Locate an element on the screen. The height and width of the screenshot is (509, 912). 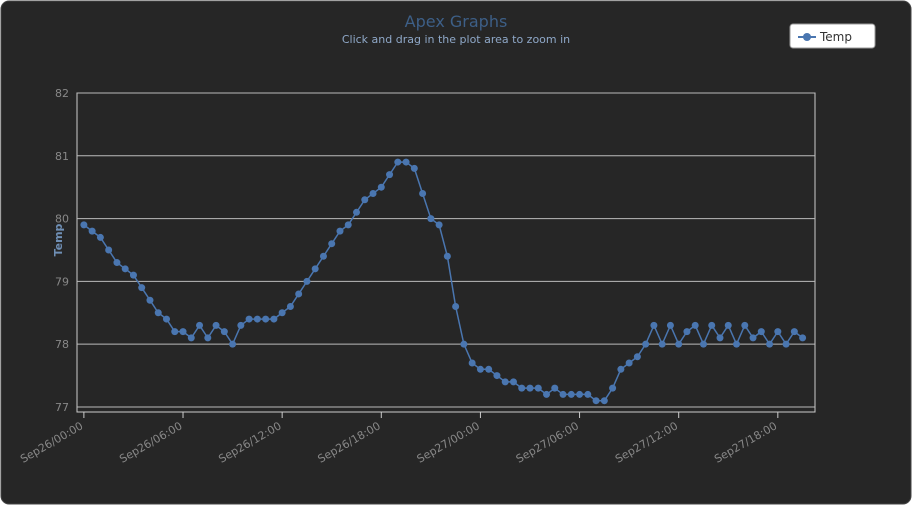
y-tick-label: 78 is located at coordinates (62, 344).